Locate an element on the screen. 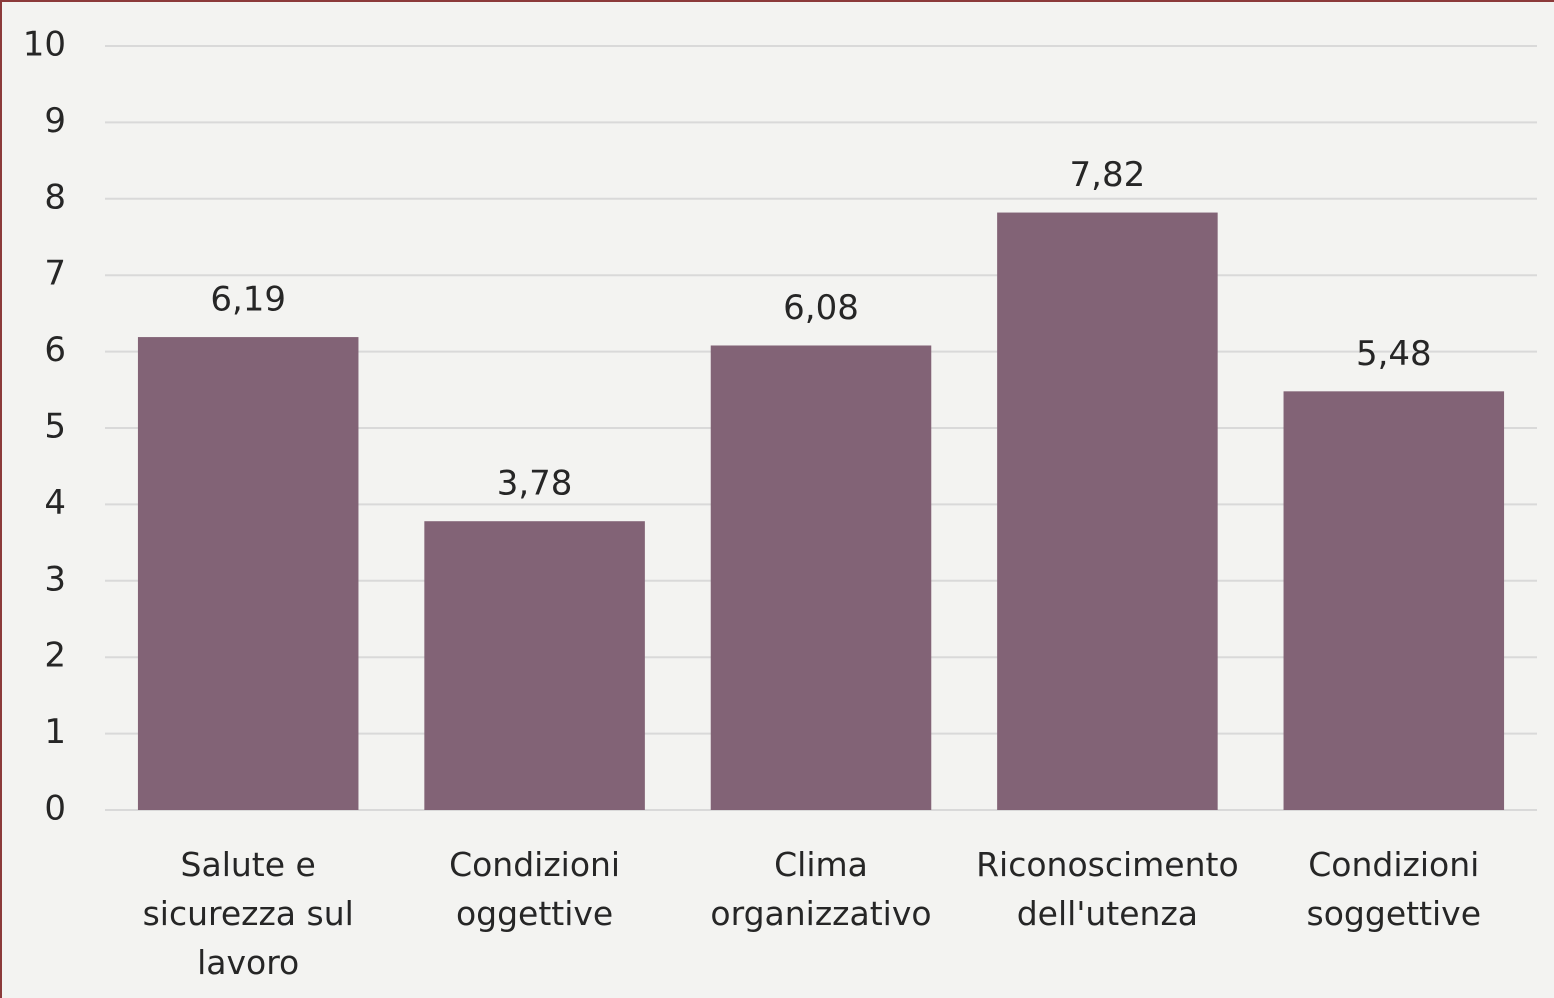 The image size is (1554, 998). y-tick-label: 2 is located at coordinates (55, 656).